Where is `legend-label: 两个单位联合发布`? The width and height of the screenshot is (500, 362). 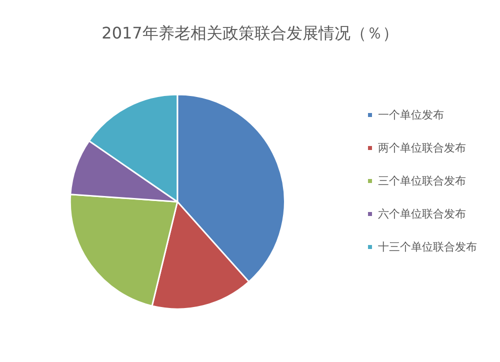
legend-label: 两个单位联合发布 is located at coordinates (422, 148).